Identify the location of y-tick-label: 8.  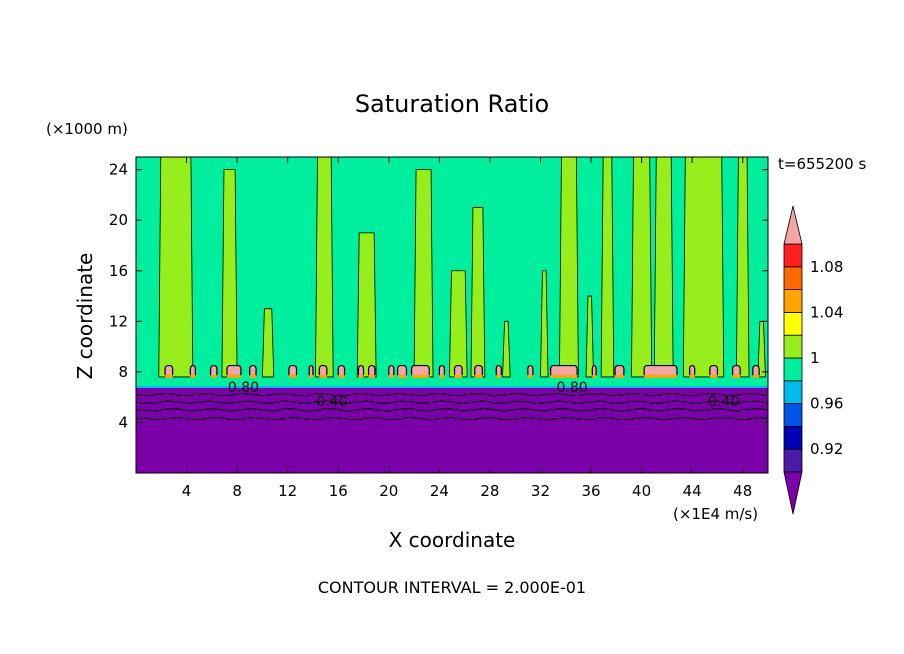
(123, 372).